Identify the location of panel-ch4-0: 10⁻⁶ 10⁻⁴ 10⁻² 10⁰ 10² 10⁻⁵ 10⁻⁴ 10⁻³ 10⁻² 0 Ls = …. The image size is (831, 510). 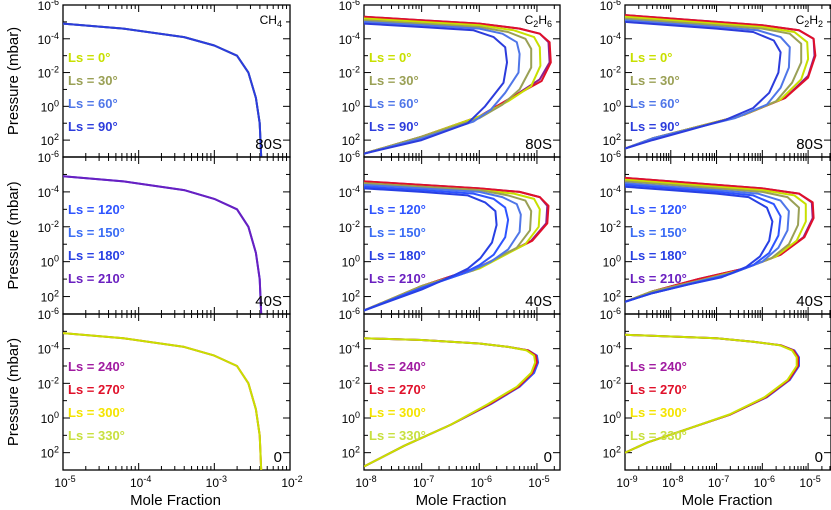
(170, 398).